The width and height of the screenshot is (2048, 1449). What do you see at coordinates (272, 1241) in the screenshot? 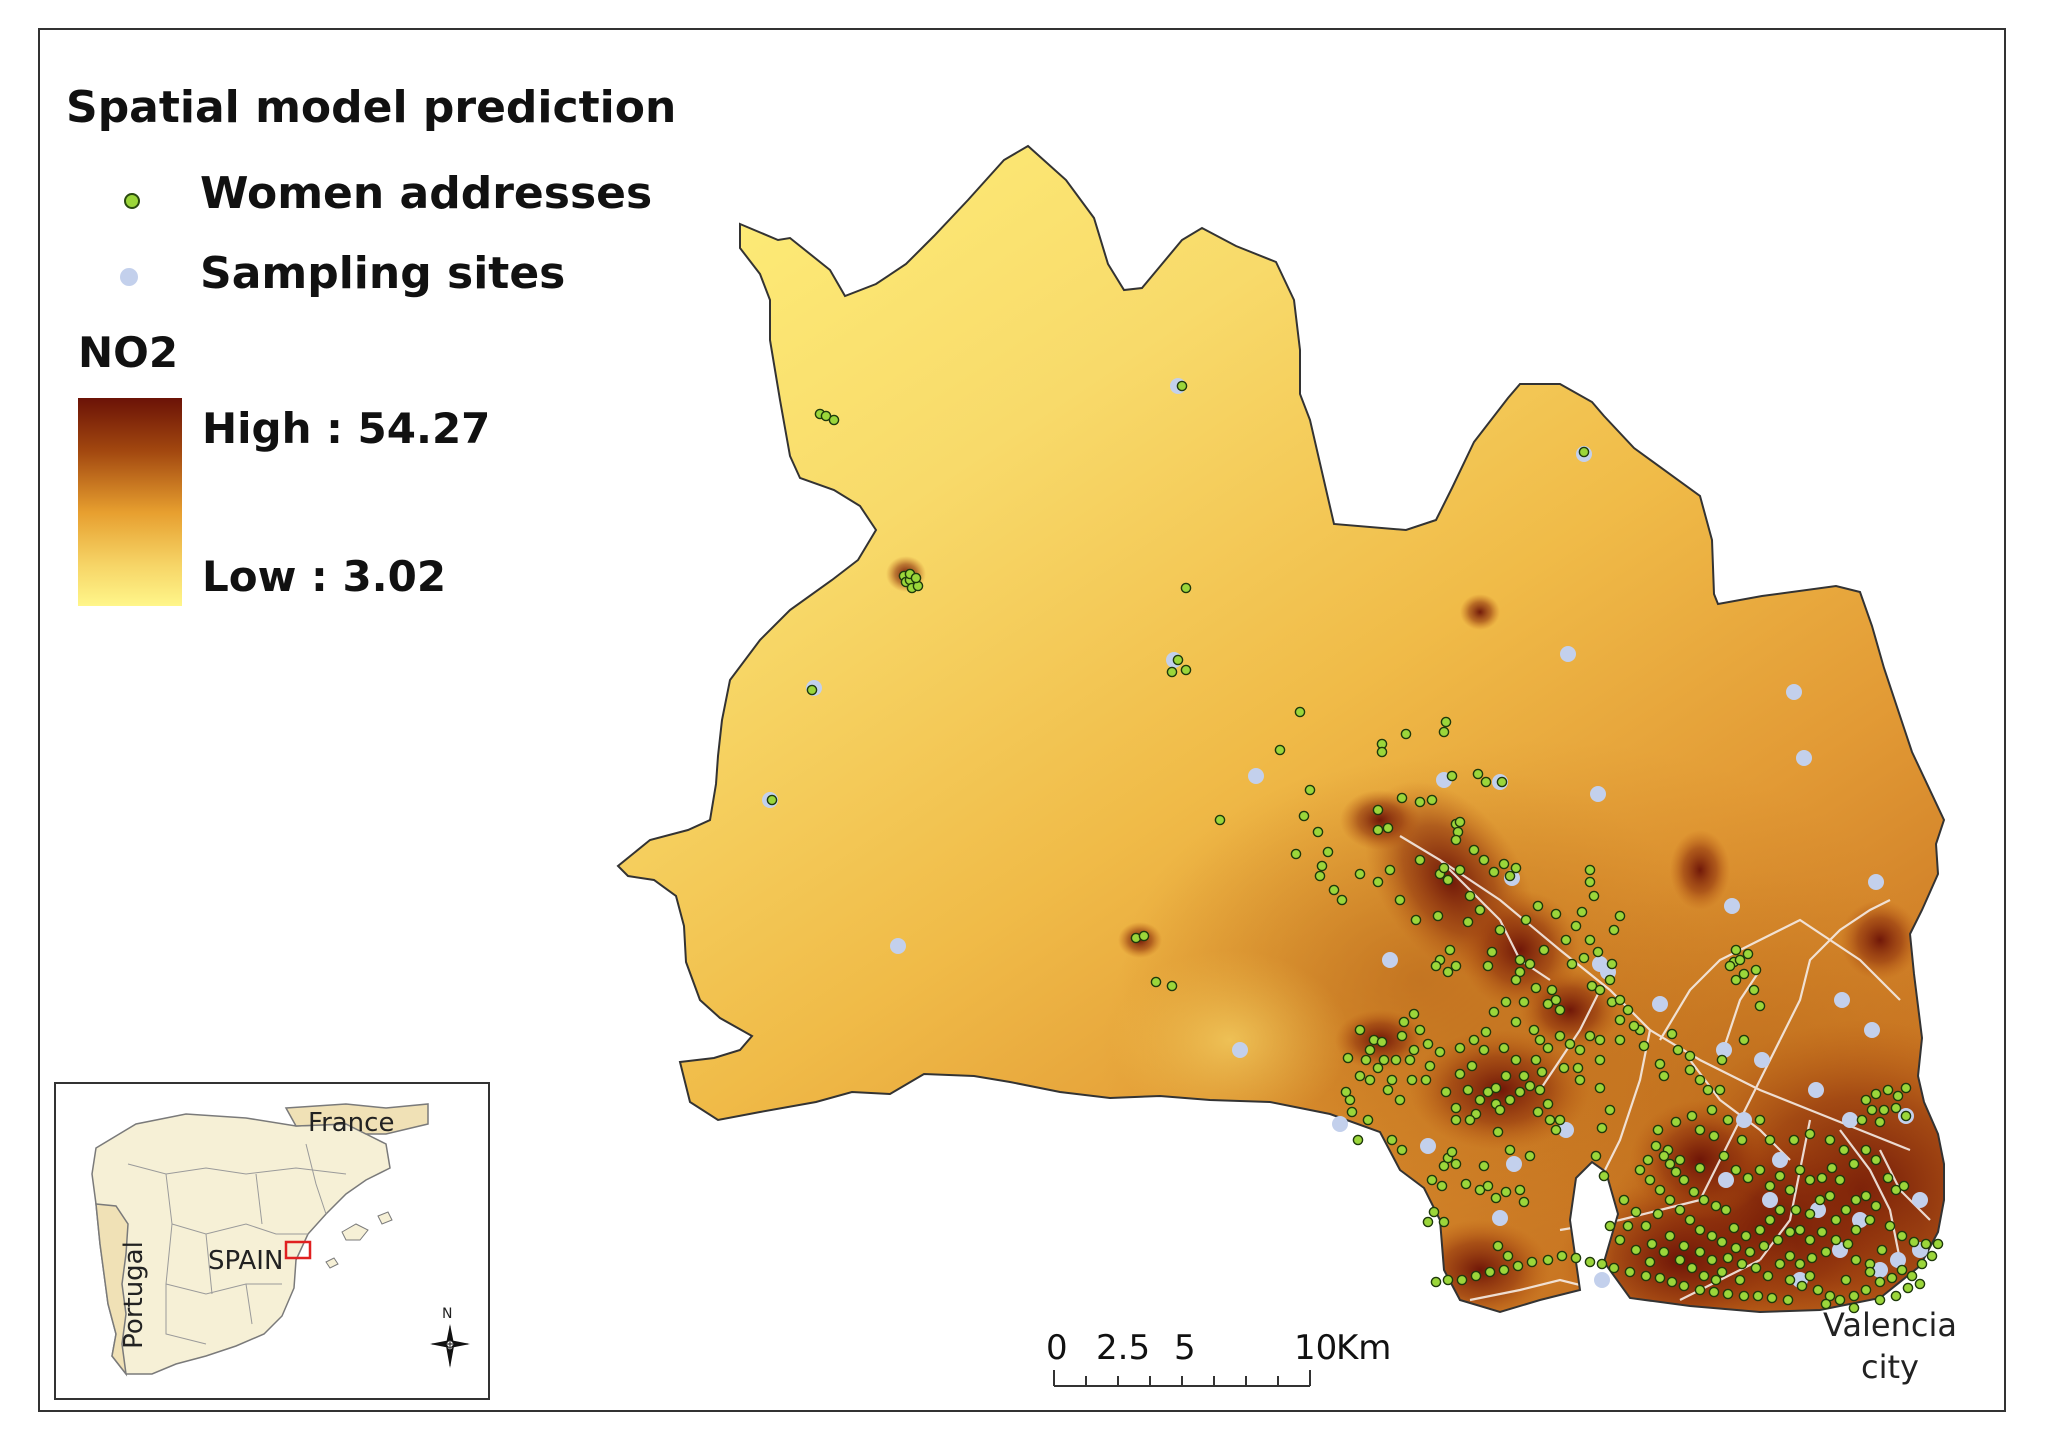
I see `inset-map: France Portugal SPAIN N` at bounding box center [272, 1241].